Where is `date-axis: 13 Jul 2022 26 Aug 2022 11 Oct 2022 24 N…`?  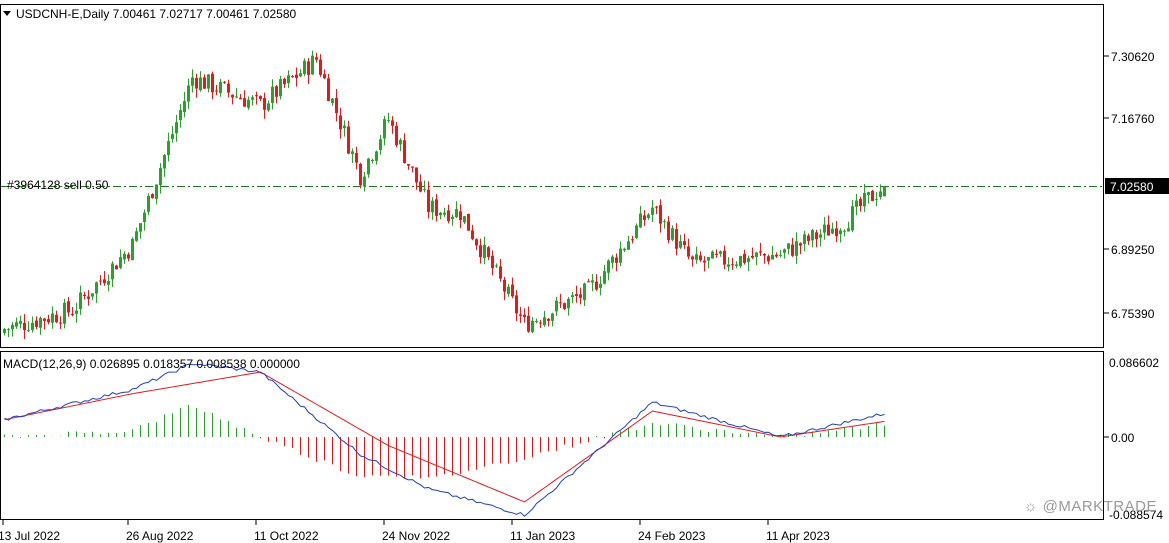 date-axis: 13 Jul 2022 26 Aug 2022 11 Oct 2022 24 N… is located at coordinates (415, 531).